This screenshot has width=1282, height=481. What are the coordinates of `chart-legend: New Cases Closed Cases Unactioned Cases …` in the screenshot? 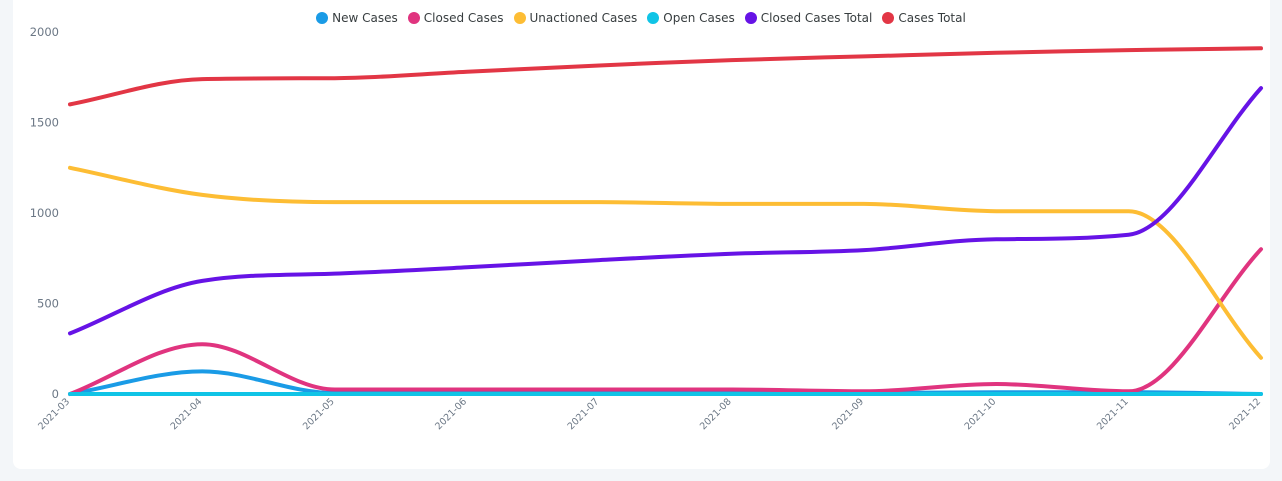 It's located at (641, 18).